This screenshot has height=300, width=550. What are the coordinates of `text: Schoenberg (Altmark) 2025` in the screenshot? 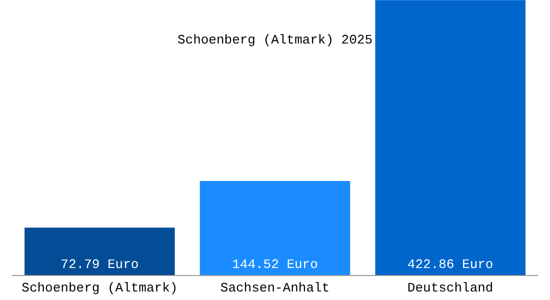 It's located at (275, 40).